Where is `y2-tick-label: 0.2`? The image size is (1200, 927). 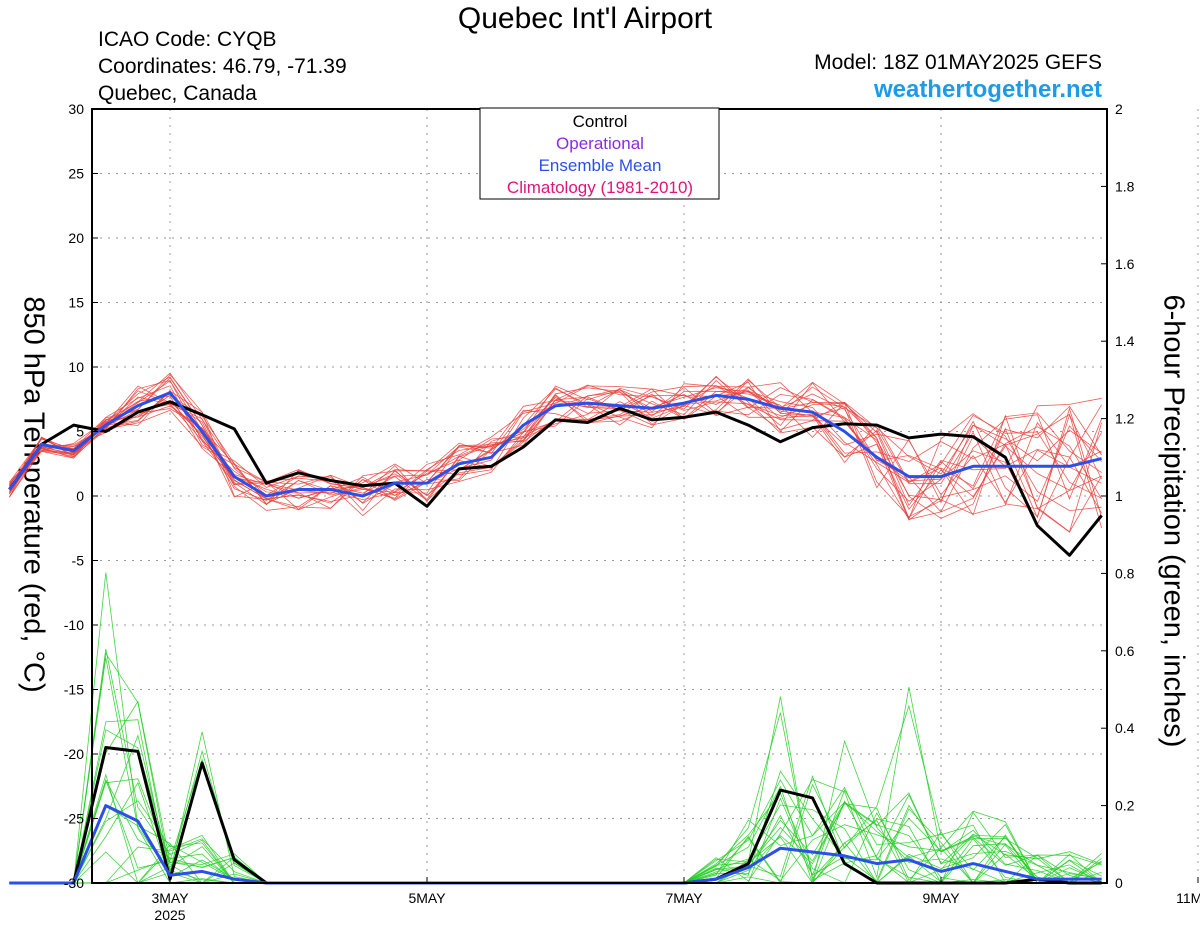
y2-tick-label: 0.2 is located at coordinates (1125, 806).